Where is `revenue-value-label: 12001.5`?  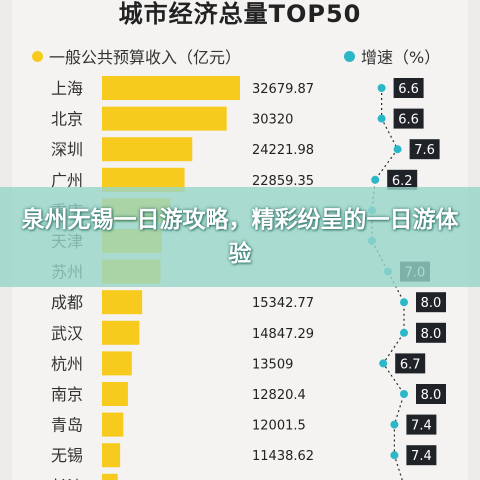 revenue-value-label: 12001.5 is located at coordinates (279, 426).